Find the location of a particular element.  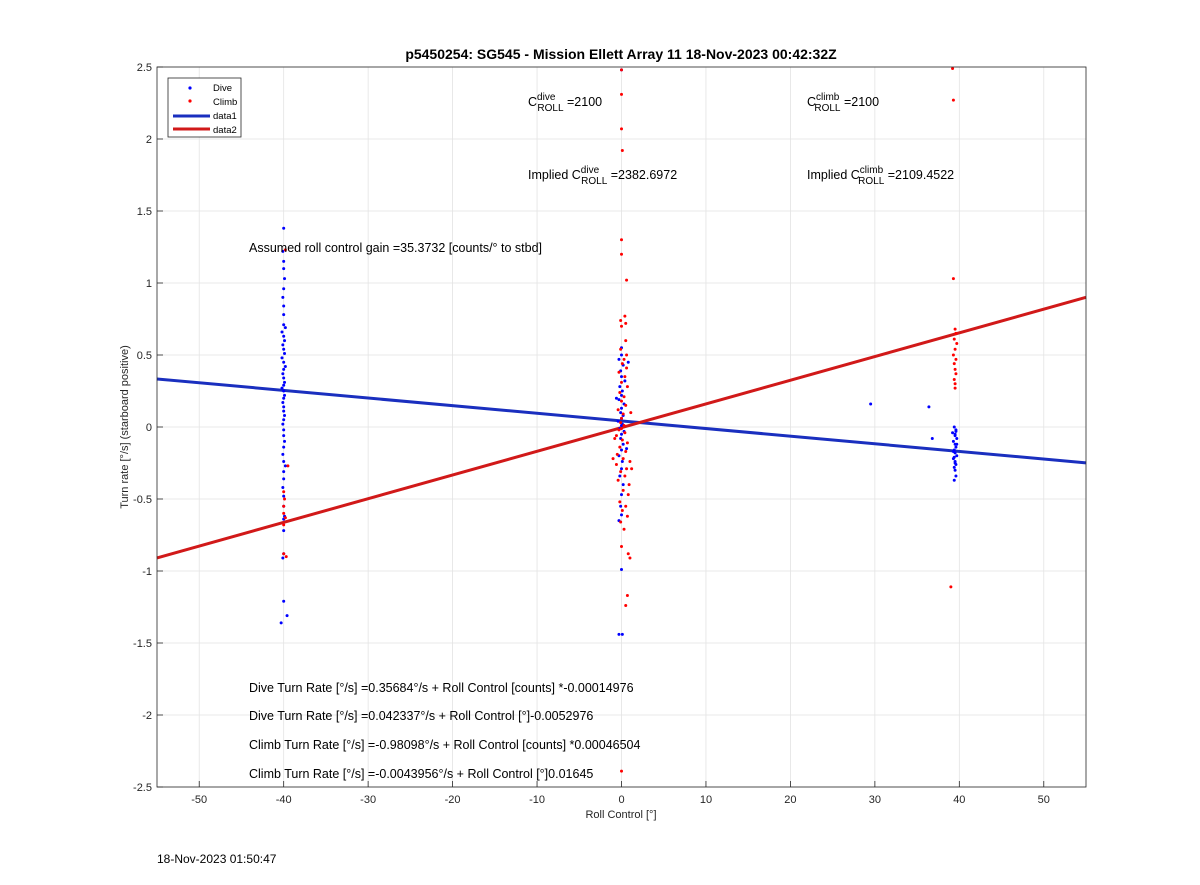

y-tick-label: 2.5 is located at coordinates (144, 68).